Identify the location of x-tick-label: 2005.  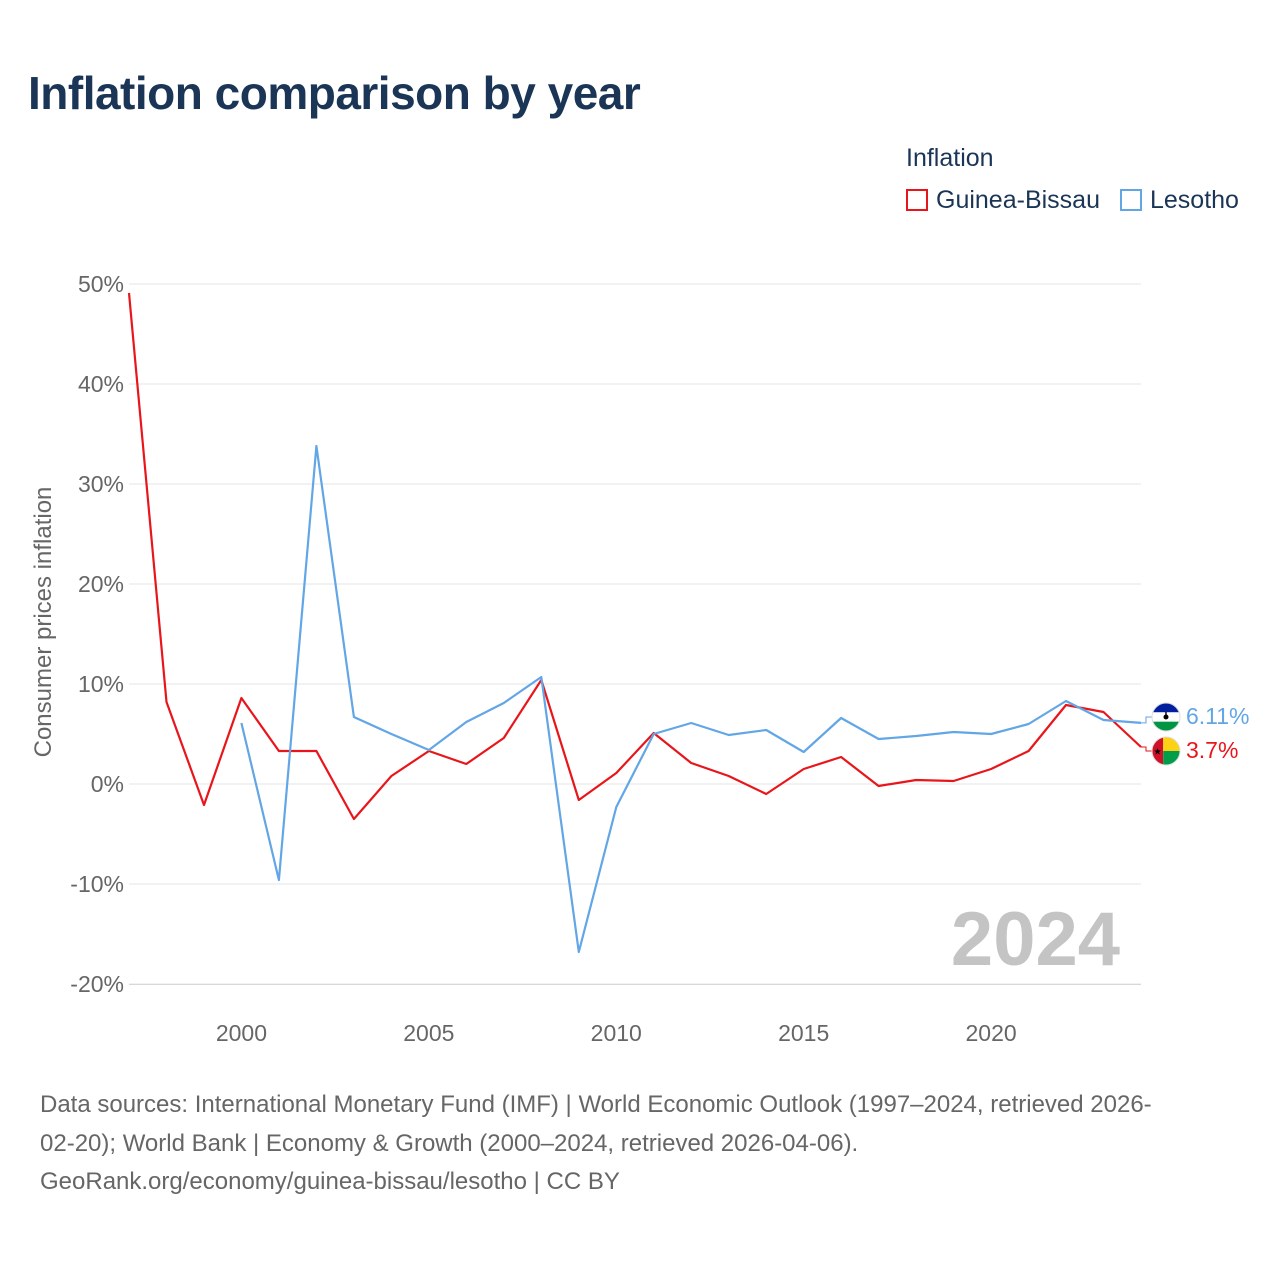
(428, 1033).